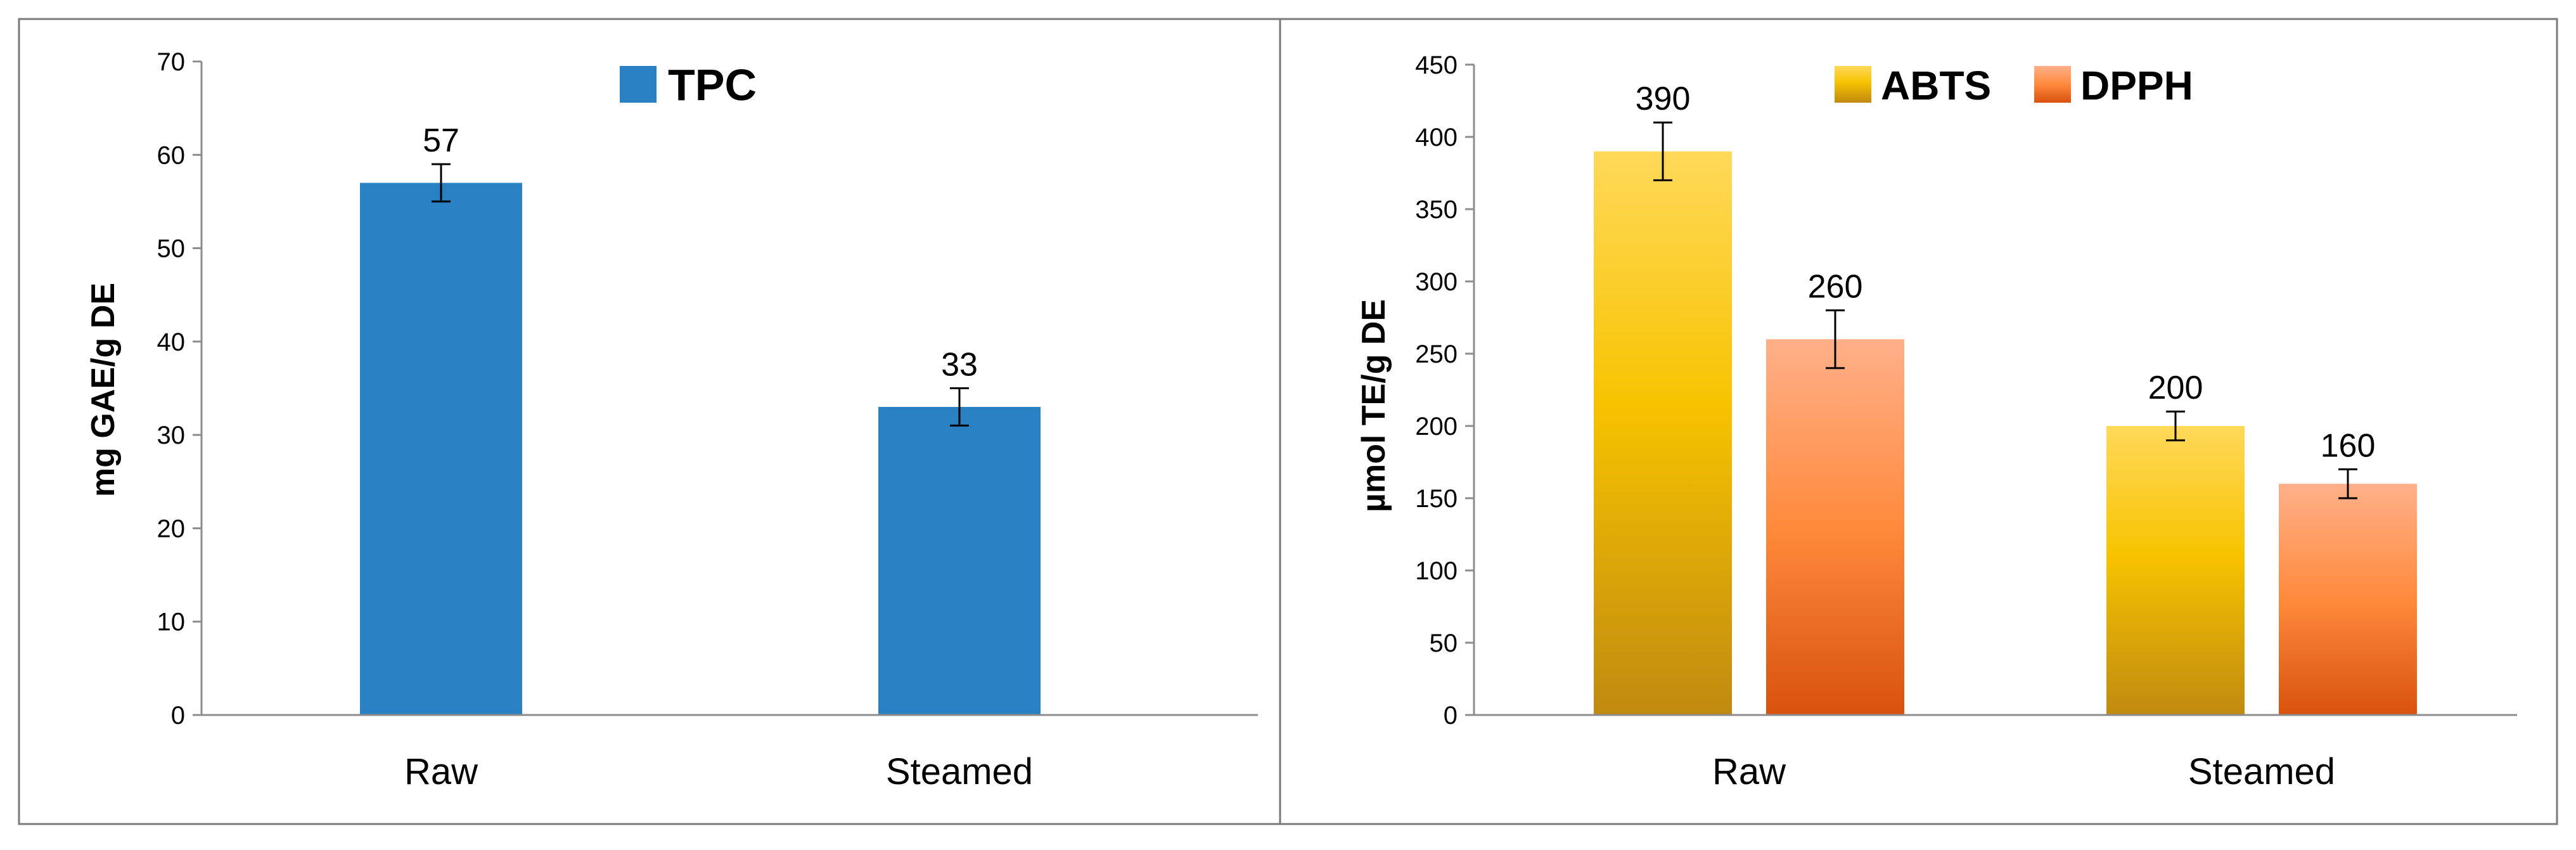 The image size is (2576, 850). I want to click on y-tick-label: 150, so click(1436, 499).